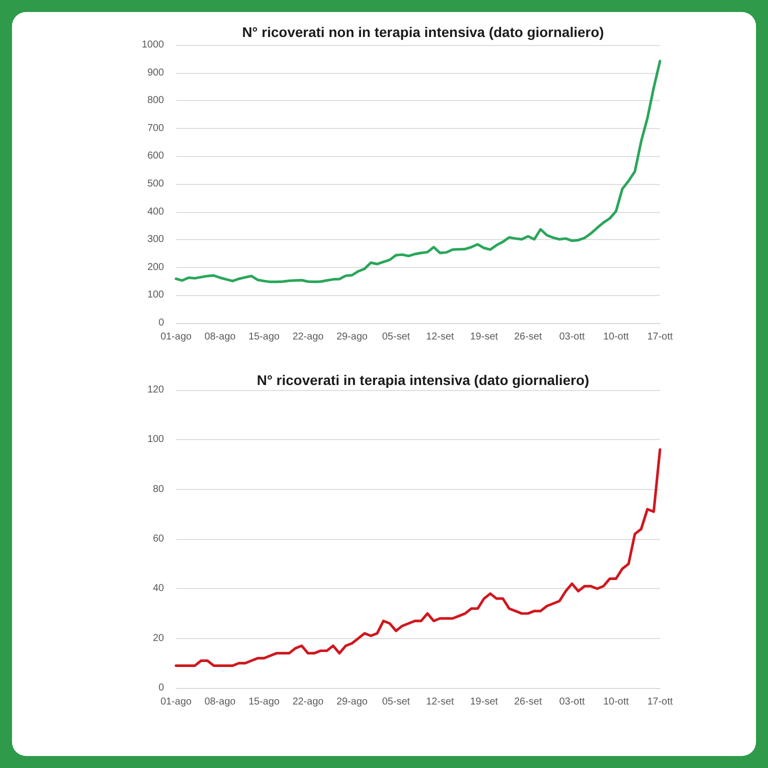 This screenshot has width=768, height=768. What do you see at coordinates (423, 380) in the screenshot?
I see `chart-title: N° ricoverati in terapia intensiva (dato giornaliero)` at bounding box center [423, 380].